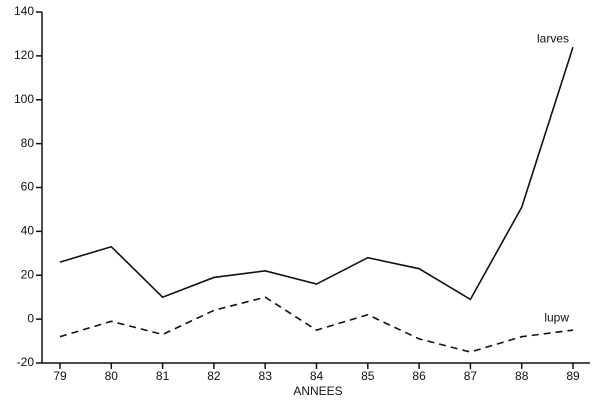  What do you see at coordinates (112, 376) in the screenshot?
I see `x-tick-label: 80` at bounding box center [112, 376].